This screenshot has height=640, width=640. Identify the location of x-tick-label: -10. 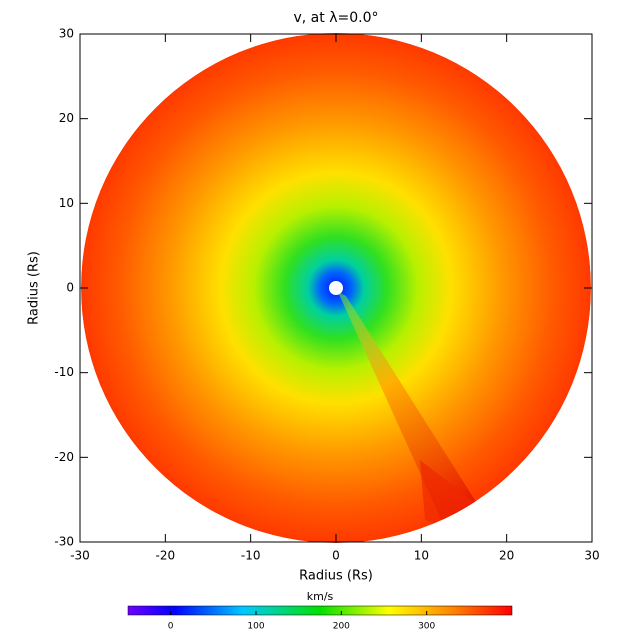
(251, 556).